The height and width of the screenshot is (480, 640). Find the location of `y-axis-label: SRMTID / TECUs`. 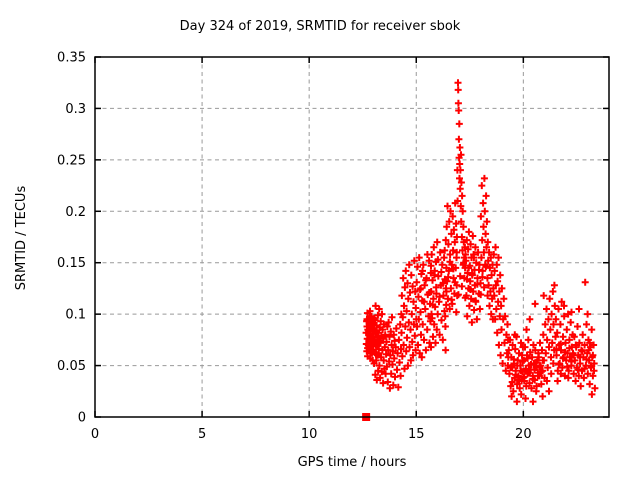

y-axis-label: SRMTID / TECUs is located at coordinates (21, 238).